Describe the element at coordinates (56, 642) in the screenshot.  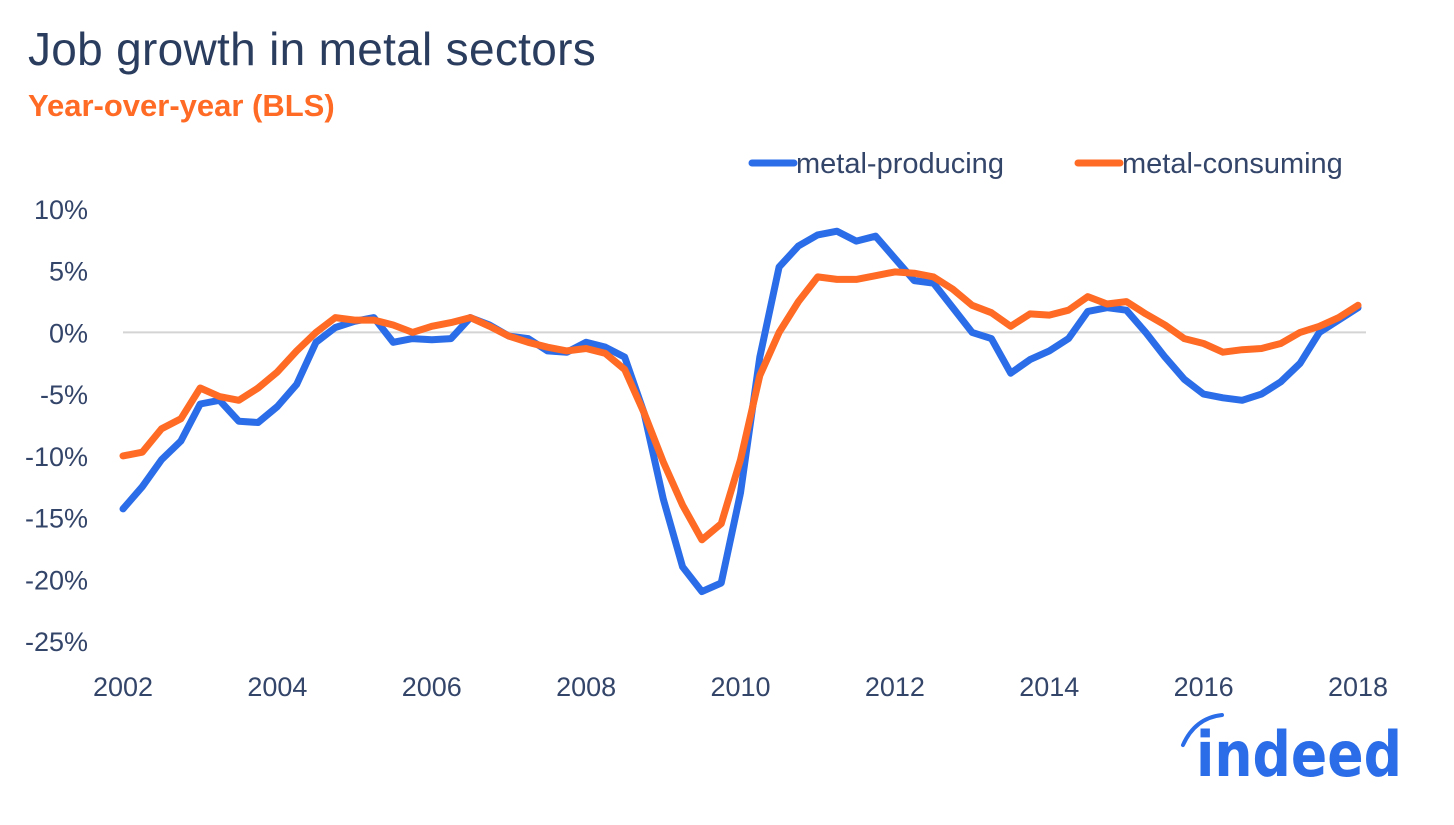
I see `y-tick-label: -25%` at that location.